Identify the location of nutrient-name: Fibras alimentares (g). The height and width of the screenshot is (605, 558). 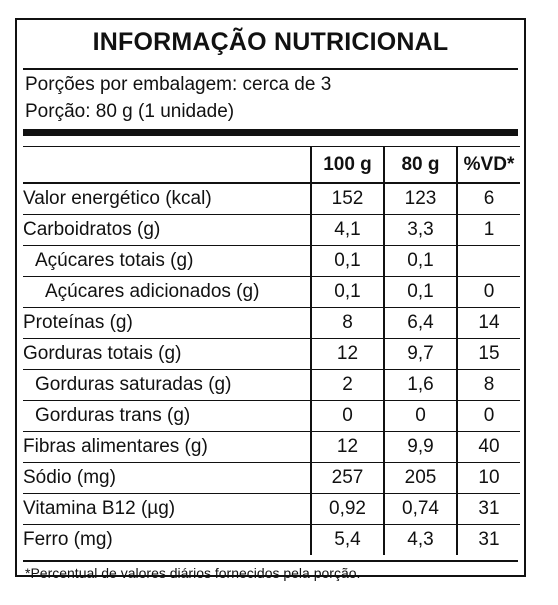
(115, 446).